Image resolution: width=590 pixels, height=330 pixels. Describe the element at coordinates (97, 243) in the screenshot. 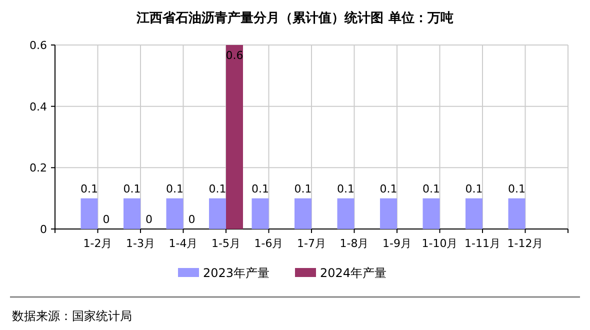

I see `x-tick-label: 1-2月` at that location.